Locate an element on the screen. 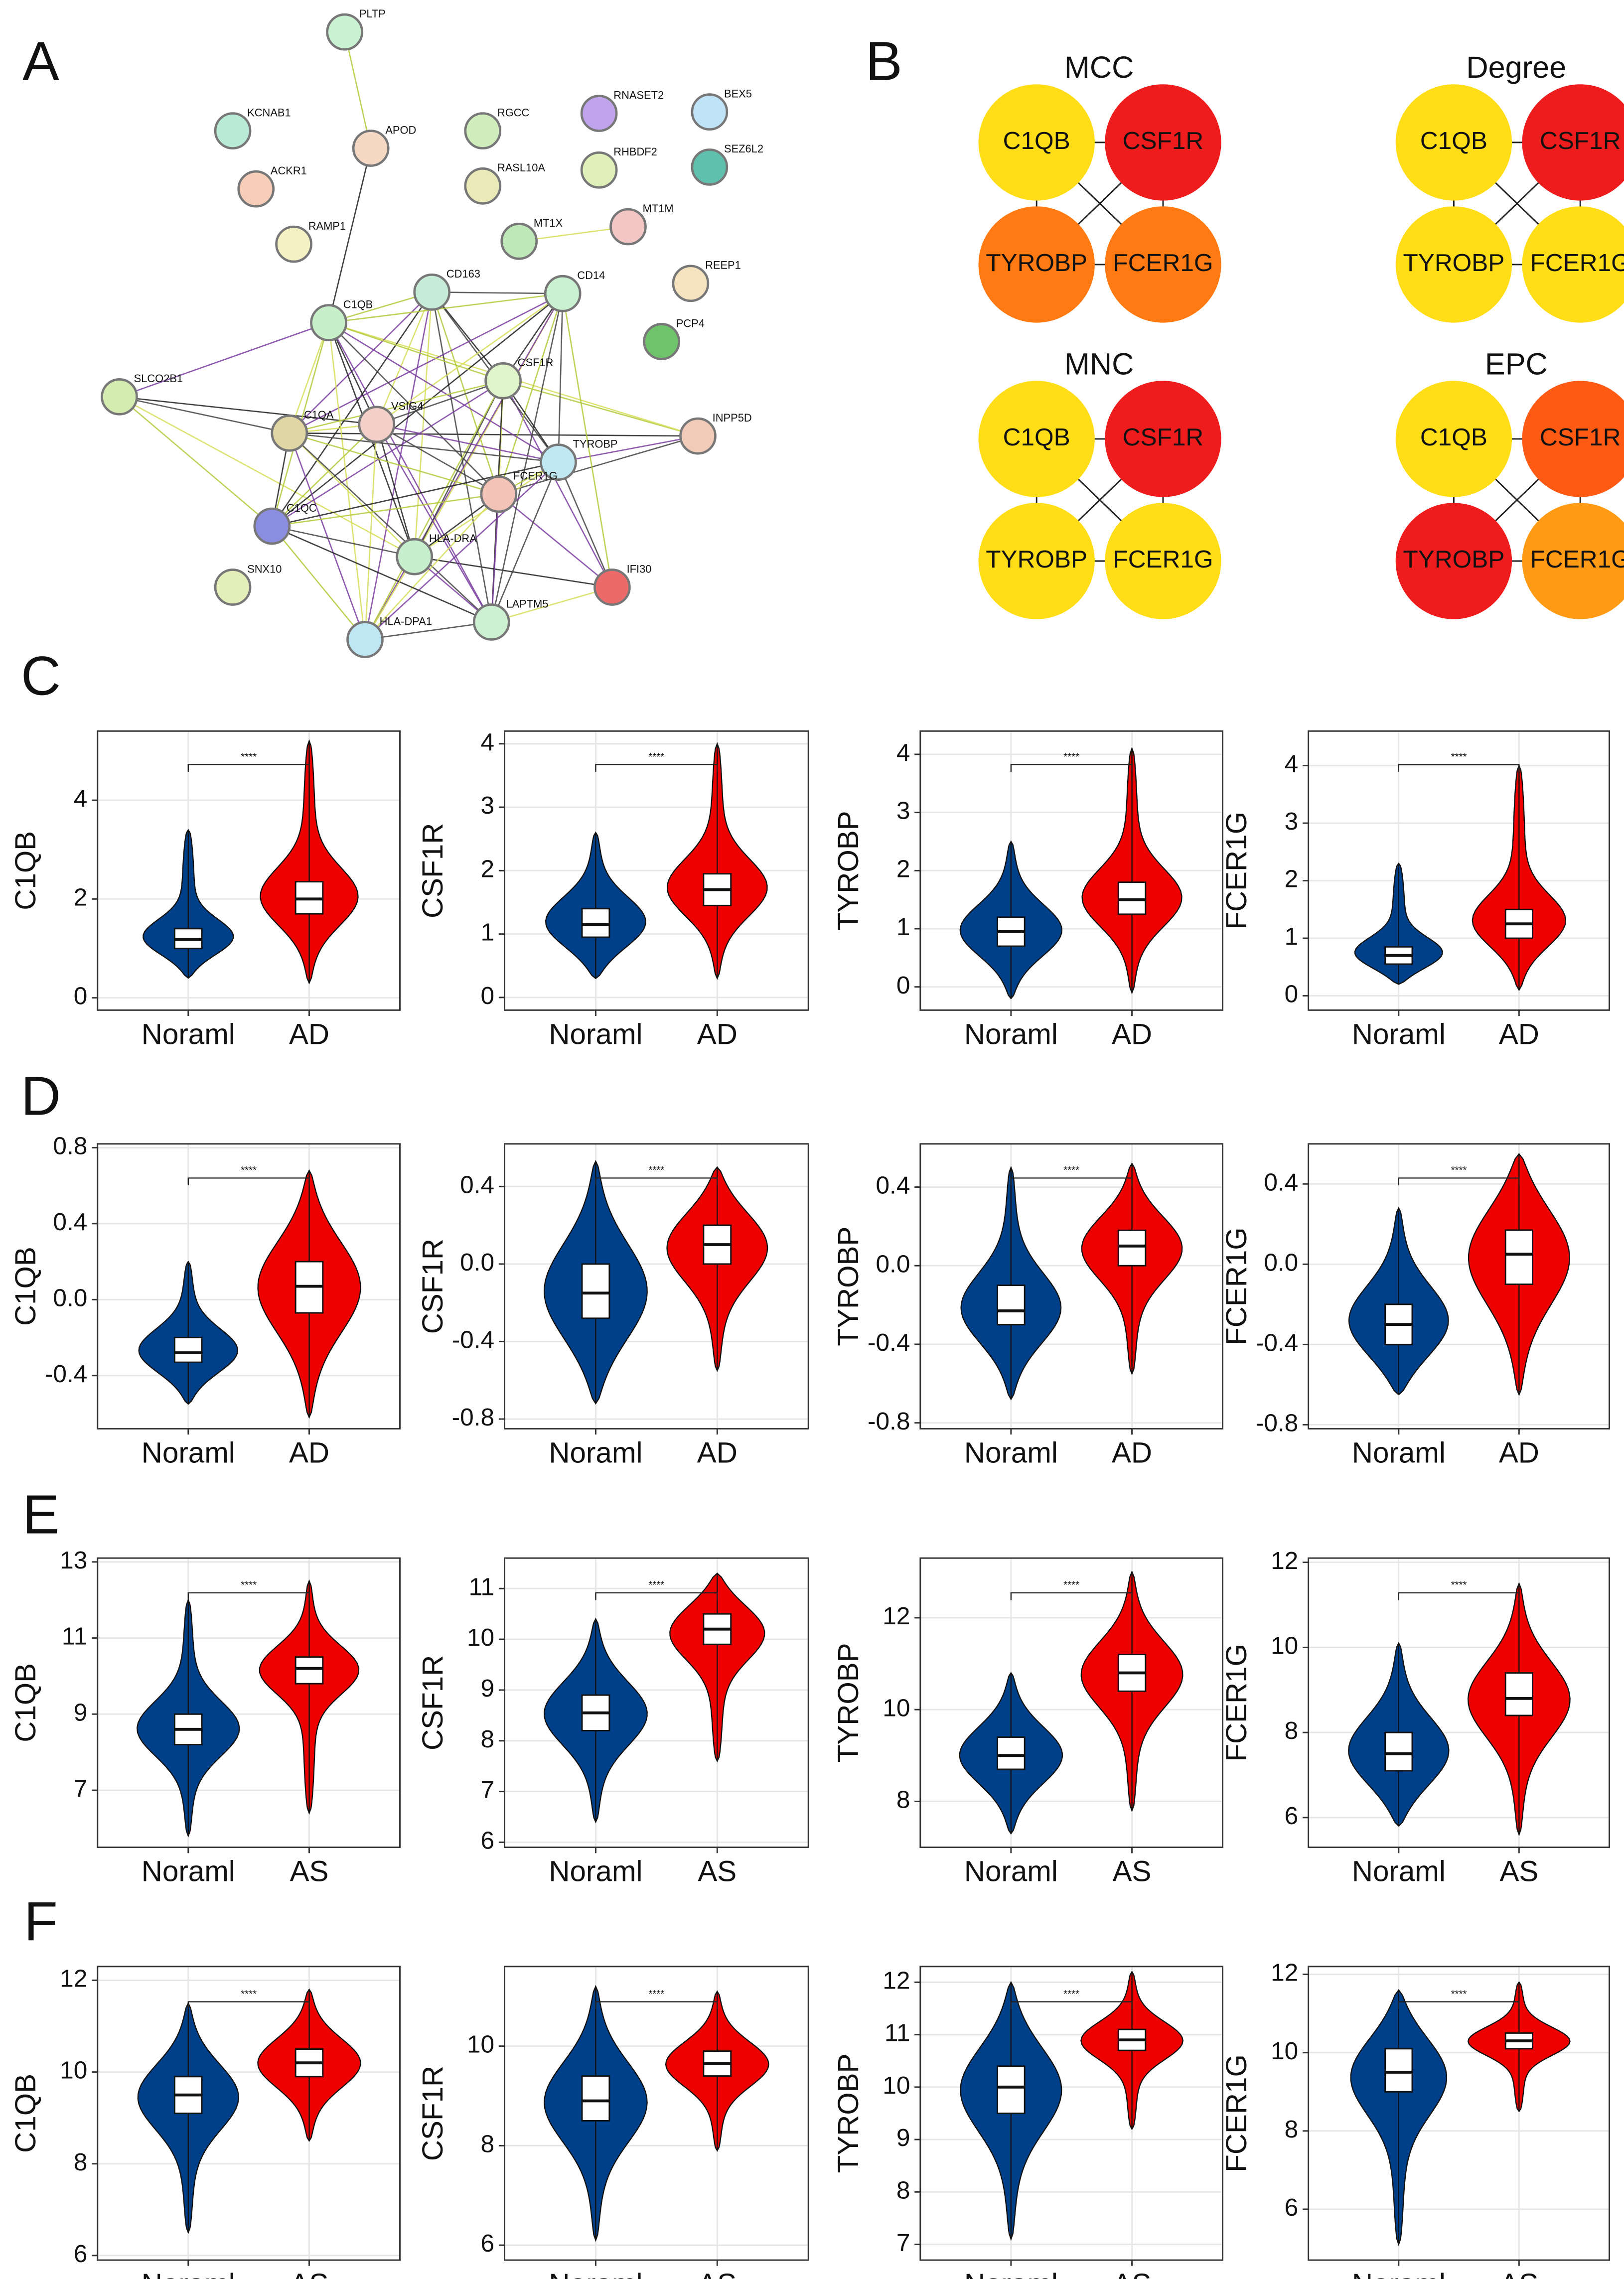 Image resolution: width=1624 pixels, height=2279 pixels. y-tick-label: 7 is located at coordinates (903, 2243).